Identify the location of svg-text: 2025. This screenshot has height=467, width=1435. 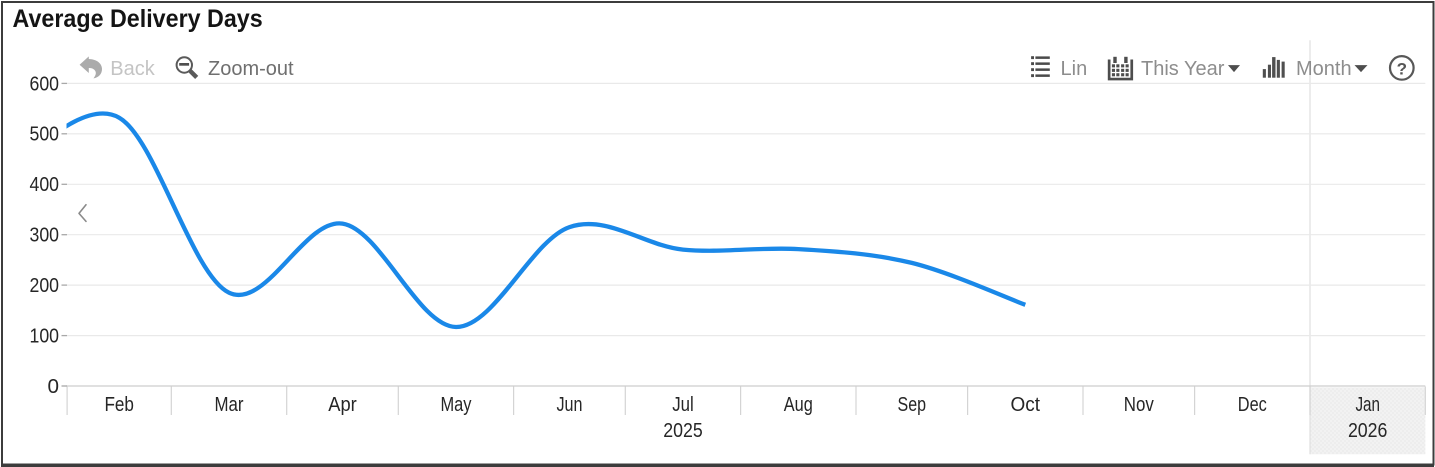
(683, 431).